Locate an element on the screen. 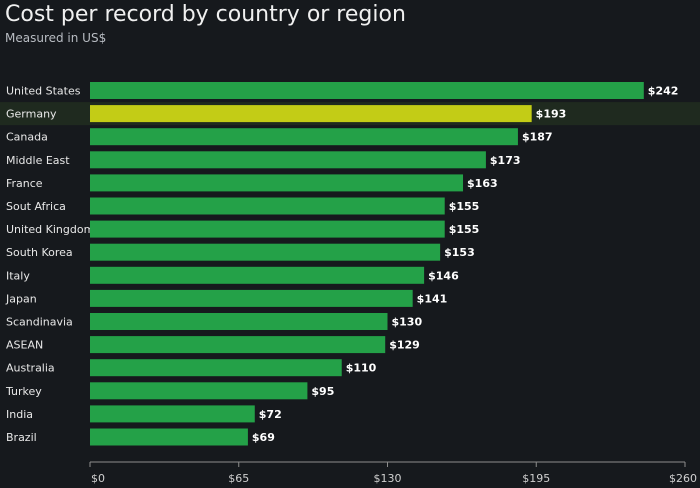 This screenshot has height=488, width=700. category-label: ASEAN is located at coordinates (24, 345).